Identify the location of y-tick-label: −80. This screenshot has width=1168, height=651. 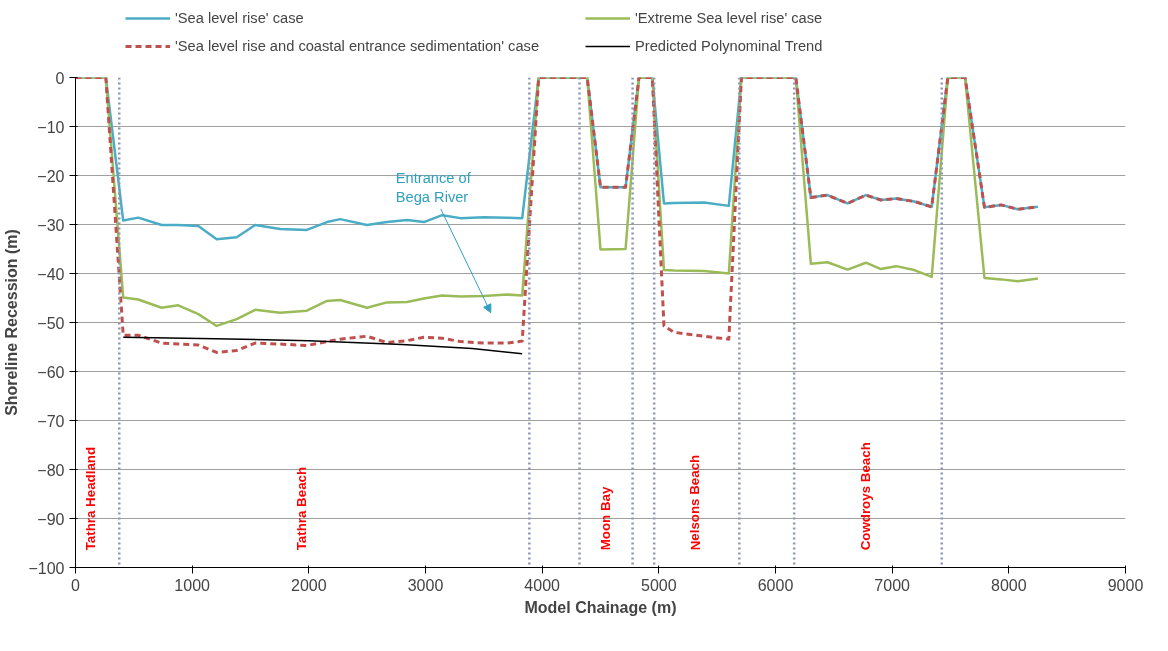
(51, 470).